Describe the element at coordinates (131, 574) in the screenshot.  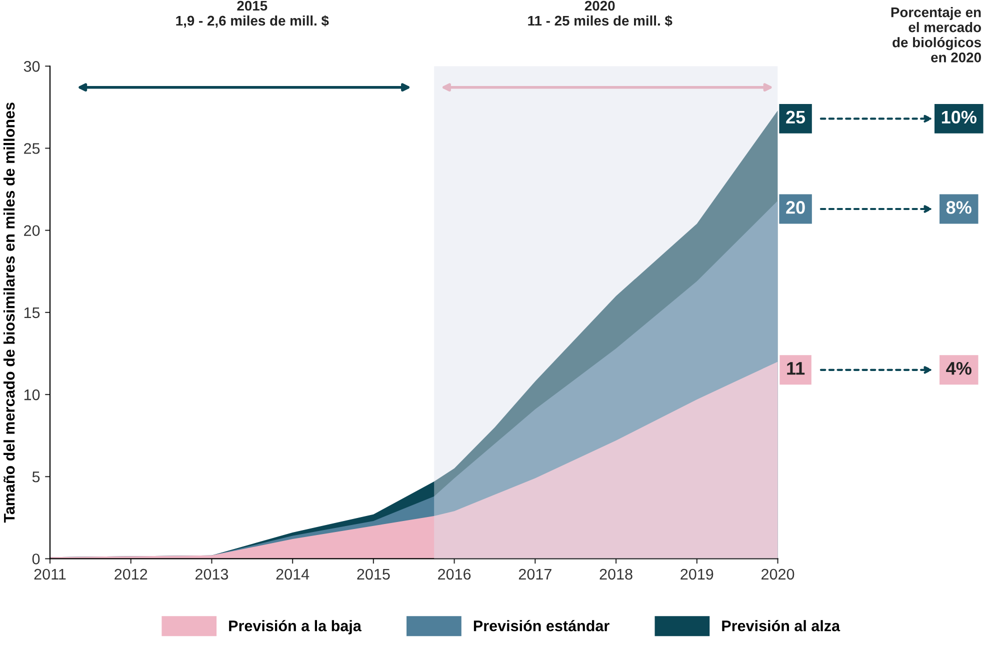
I see `x-tick-label: 2012` at that location.